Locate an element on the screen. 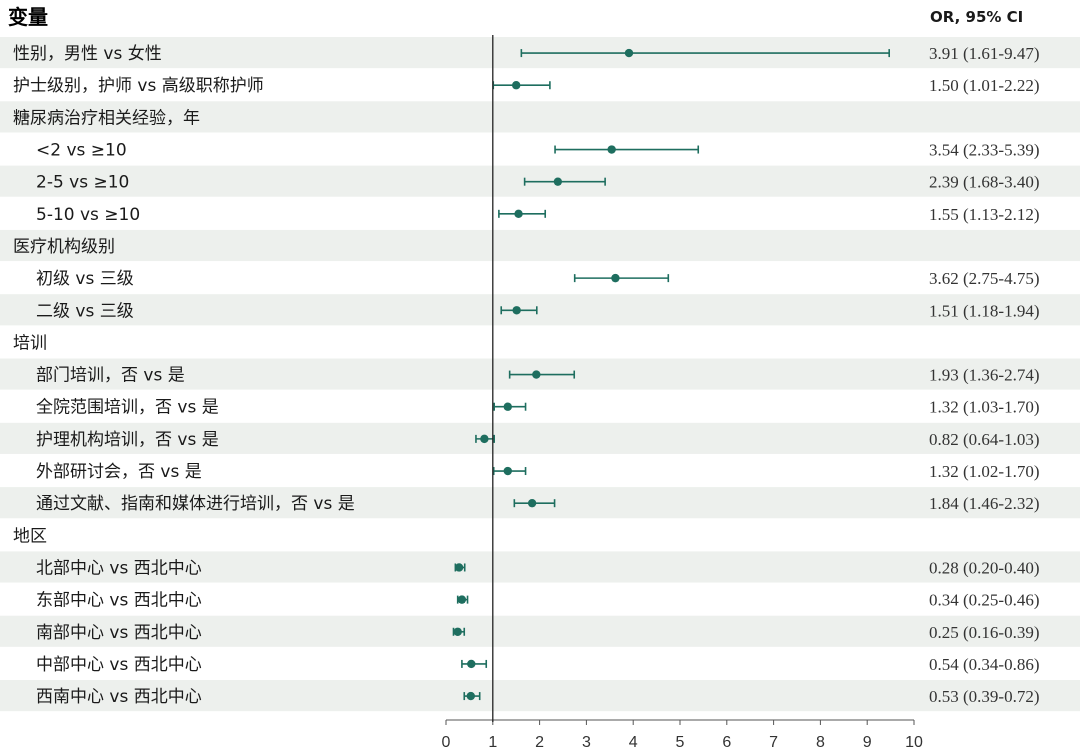 This screenshot has width=1080, height=752. or-value-text: 1.55 (1.13-2.12) is located at coordinates (984, 214).